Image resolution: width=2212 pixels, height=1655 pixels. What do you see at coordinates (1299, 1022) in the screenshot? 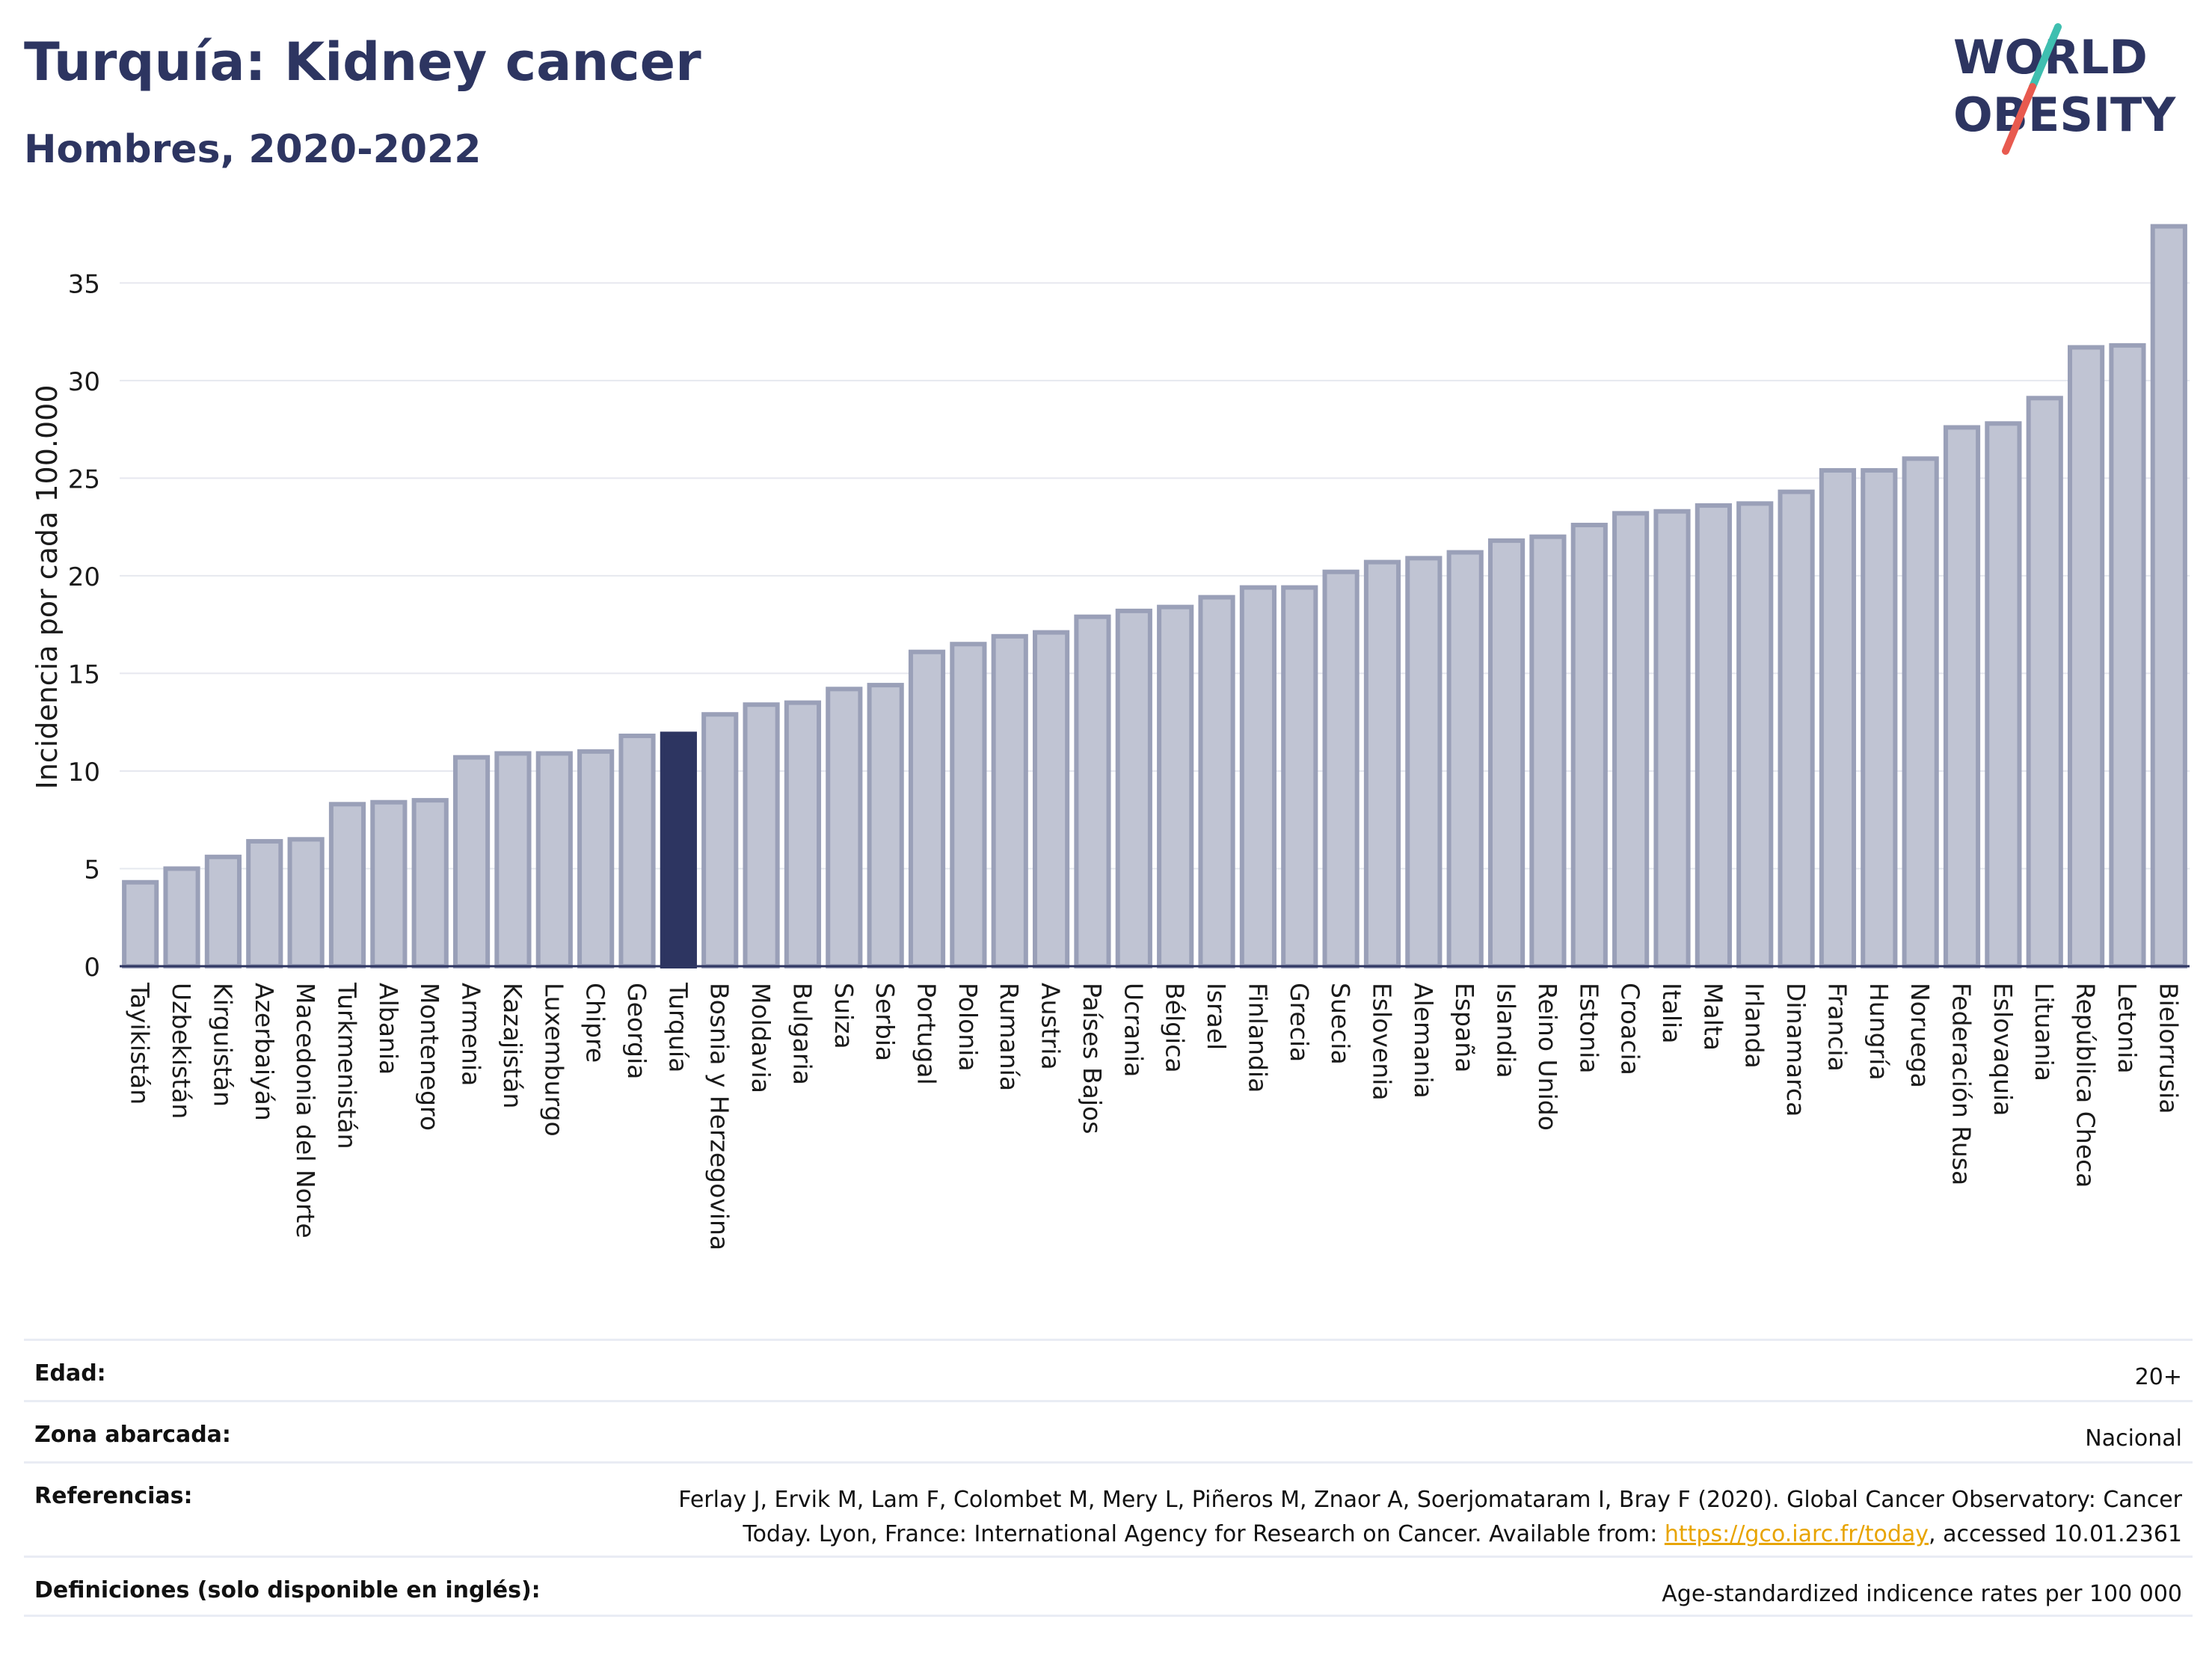
I see `x-tick-label: Grecia` at bounding box center [1299, 1022].